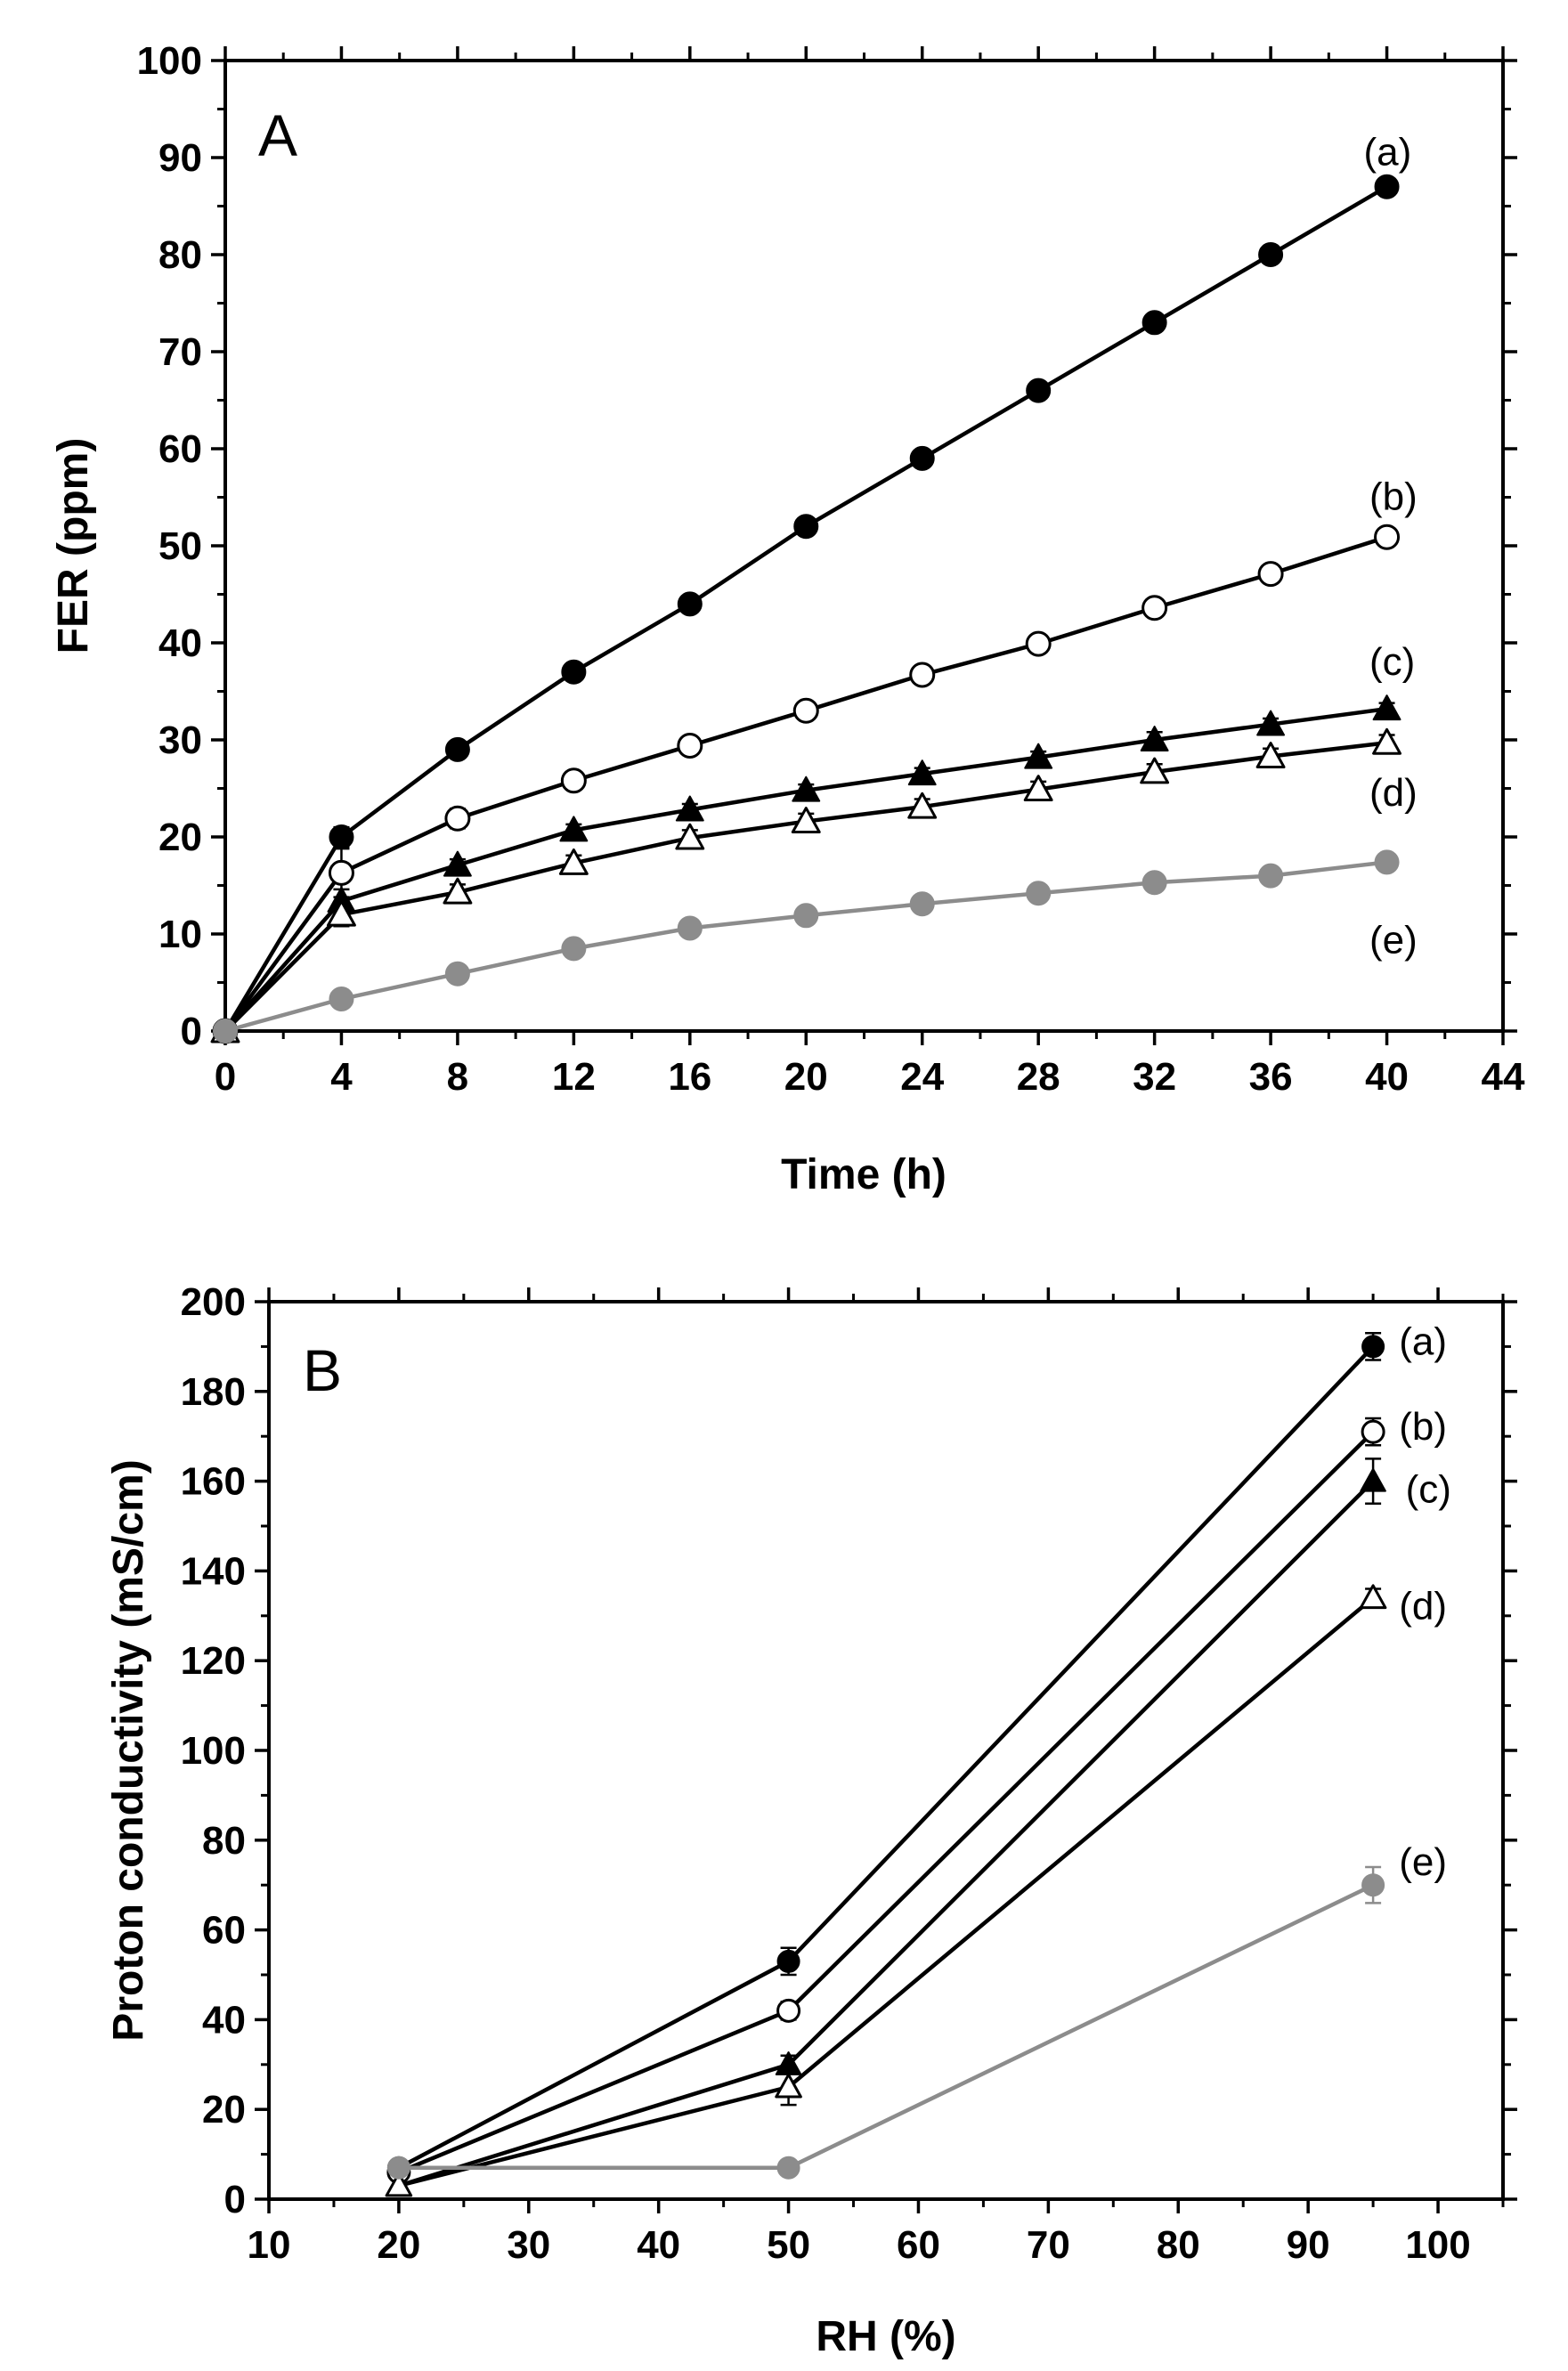  What do you see at coordinates (322, 1370) in the screenshot?
I see `chart-b-panel-letter: B` at bounding box center [322, 1370].